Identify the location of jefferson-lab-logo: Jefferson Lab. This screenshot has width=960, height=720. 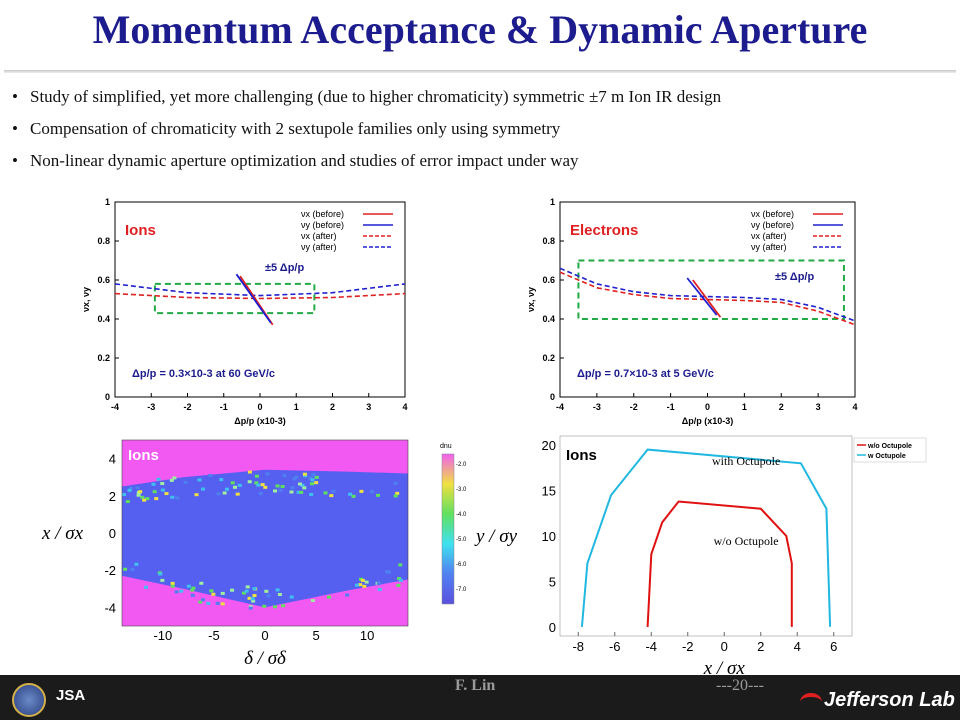
(889, 700).